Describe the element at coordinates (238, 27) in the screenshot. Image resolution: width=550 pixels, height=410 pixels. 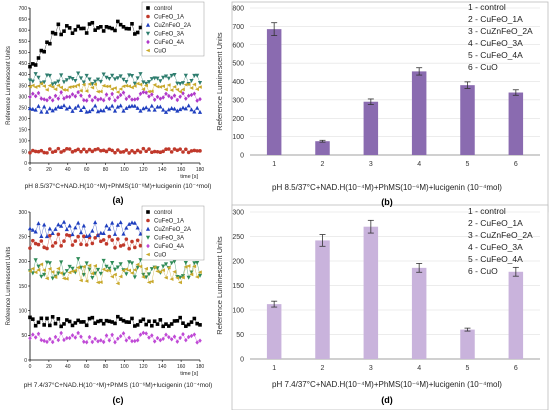
I see `y-tick-label: 700` at that location.